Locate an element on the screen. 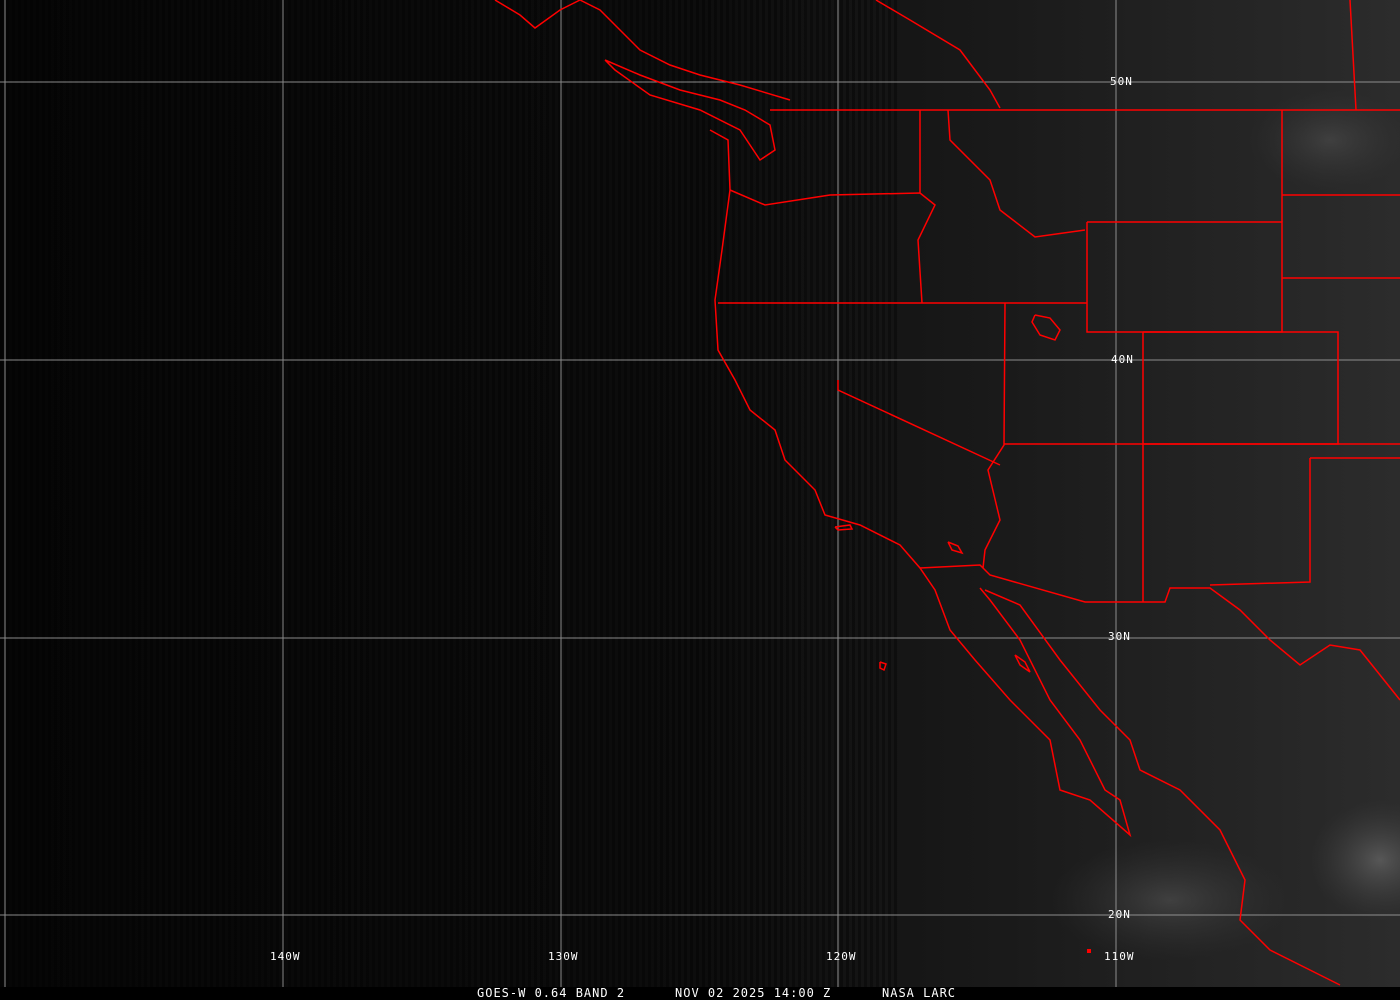 This screenshot has width=1400, height=1000. gulf-island is located at coordinates (1022, 663).